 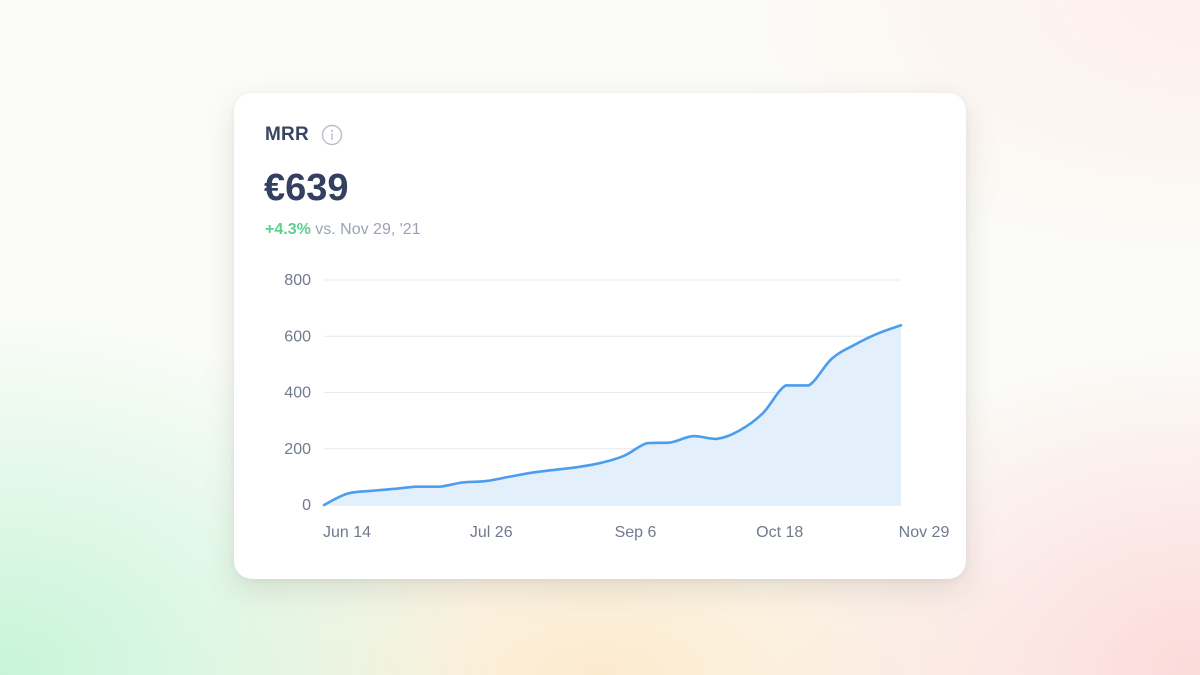 I want to click on card-title: MRR, so click(x=287, y=134).